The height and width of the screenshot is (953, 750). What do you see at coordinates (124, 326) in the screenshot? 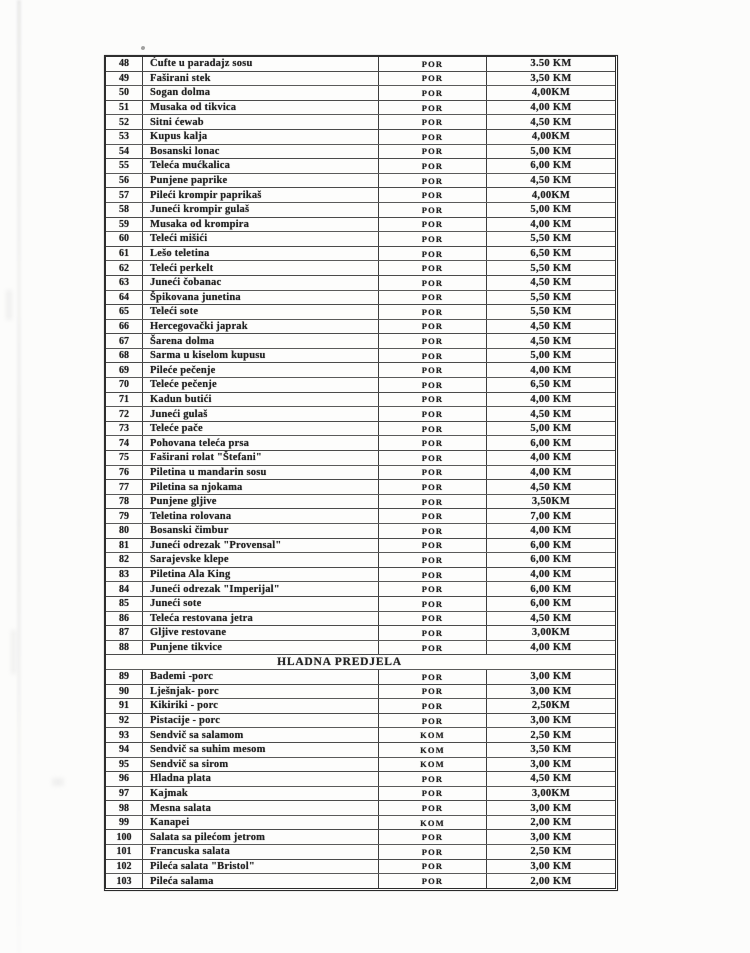
I see `row-number-cell: 66` at bounding box center [124, 326].